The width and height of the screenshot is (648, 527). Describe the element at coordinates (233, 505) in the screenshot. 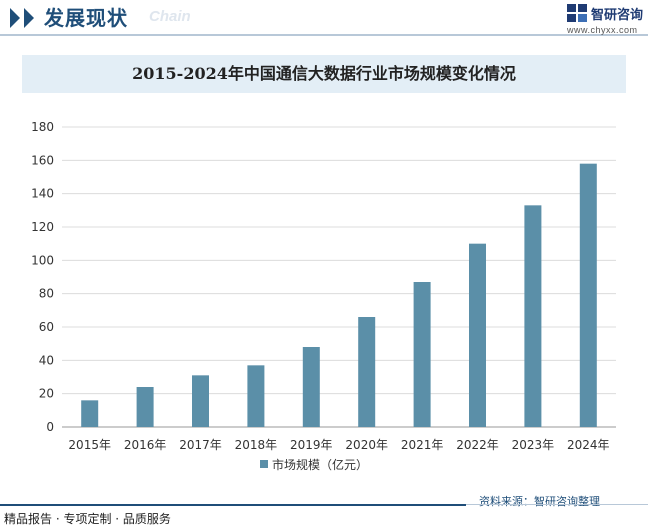

I see `footer-divider` at that location.